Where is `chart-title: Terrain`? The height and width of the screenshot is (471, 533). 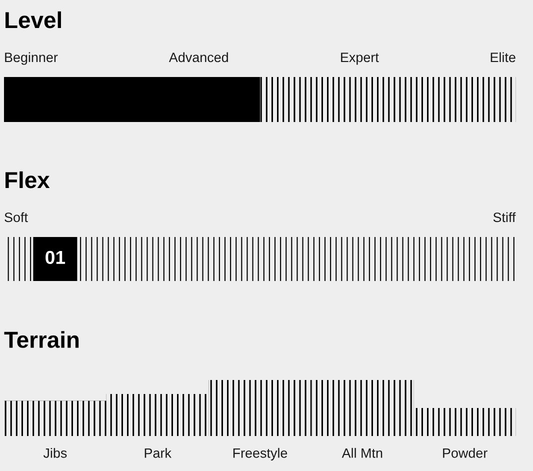 chart-title: Terrain is located at coordinates (41, 339).